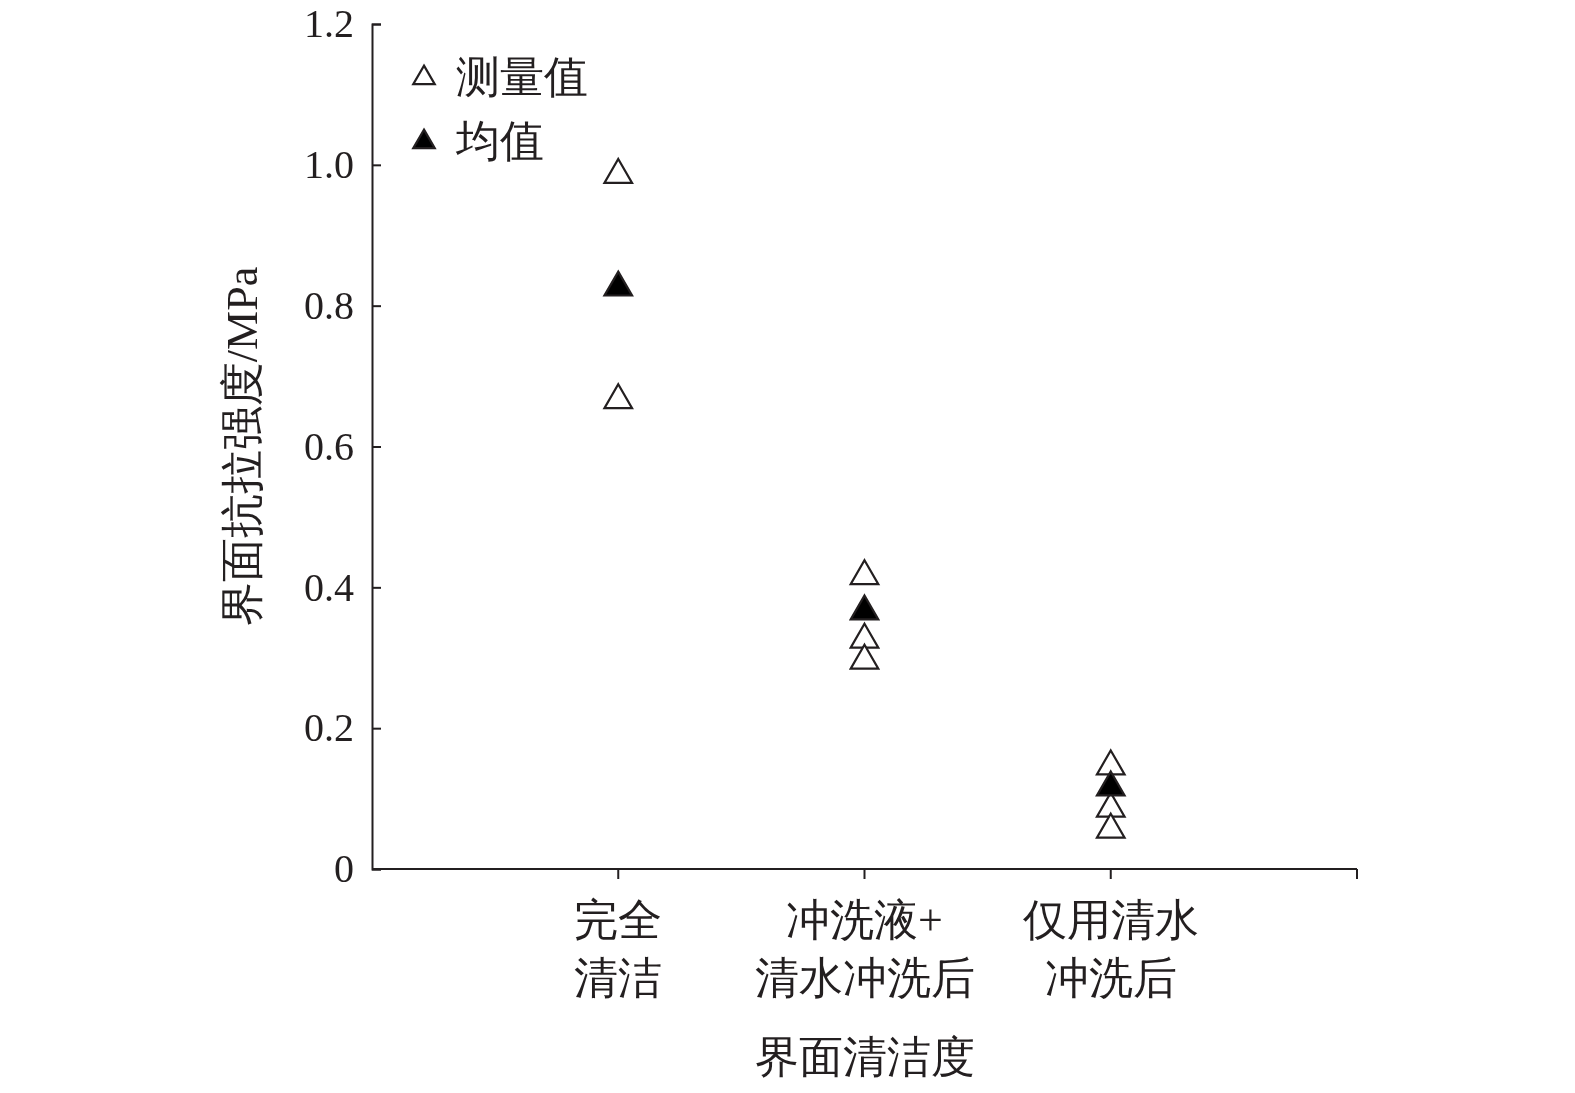  What do you see at coordinates (329, 587) in the screenshot?
I see `y-tick-label: 0.4` at bounding box center [329, 587].